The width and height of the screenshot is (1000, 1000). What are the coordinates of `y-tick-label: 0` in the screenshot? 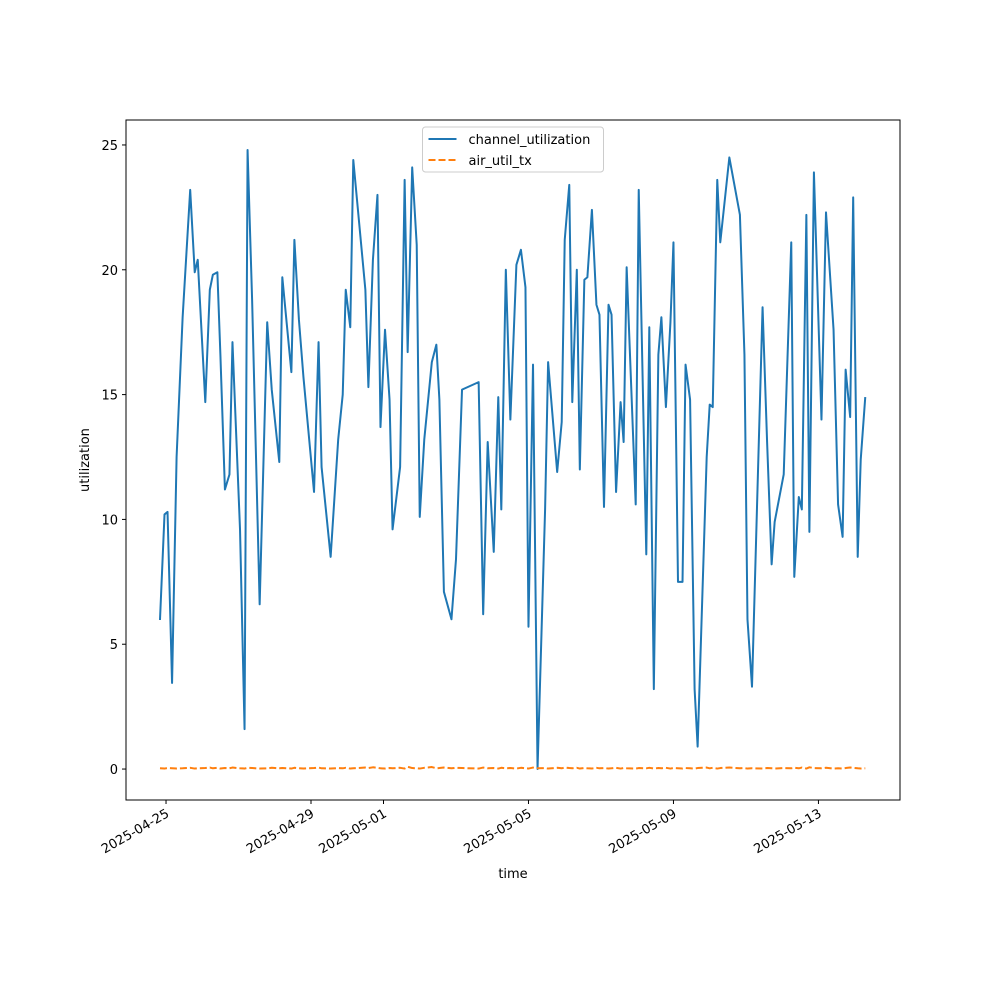 It's located at (114, 770).